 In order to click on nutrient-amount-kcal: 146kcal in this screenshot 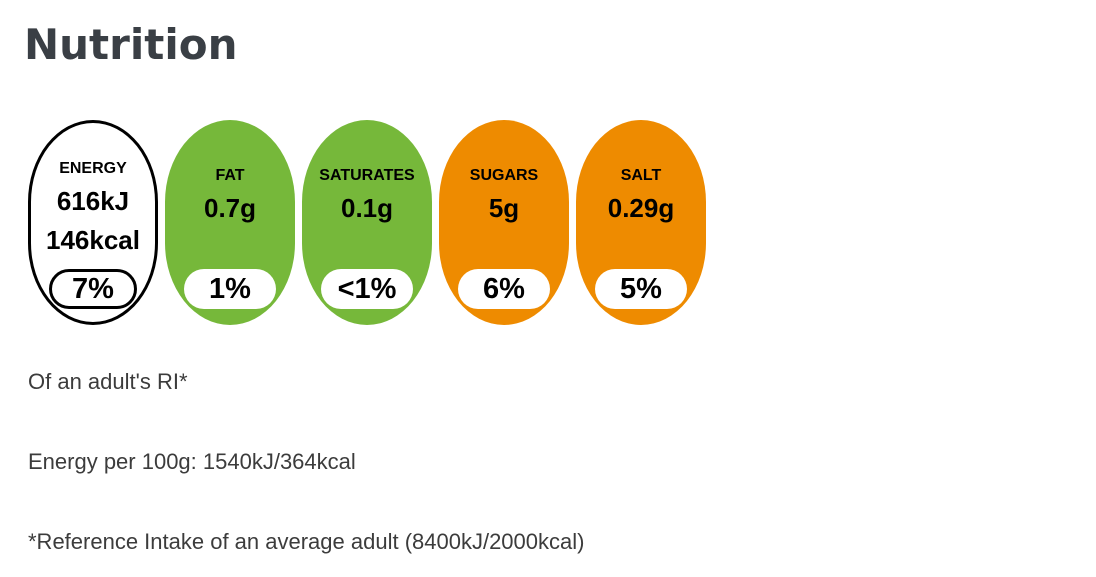, I will do `click(93, 240)`.